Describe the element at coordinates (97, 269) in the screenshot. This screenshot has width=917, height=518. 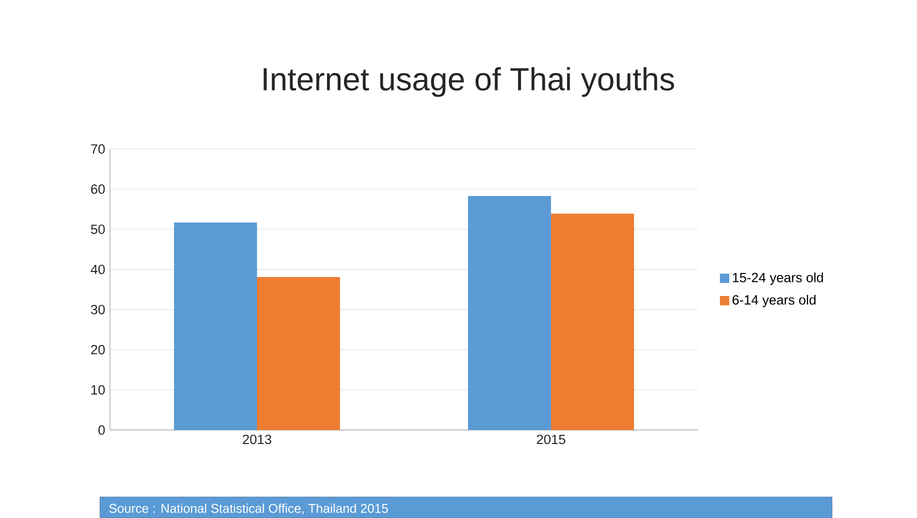
I see `y-tick-label: 40` at that location.